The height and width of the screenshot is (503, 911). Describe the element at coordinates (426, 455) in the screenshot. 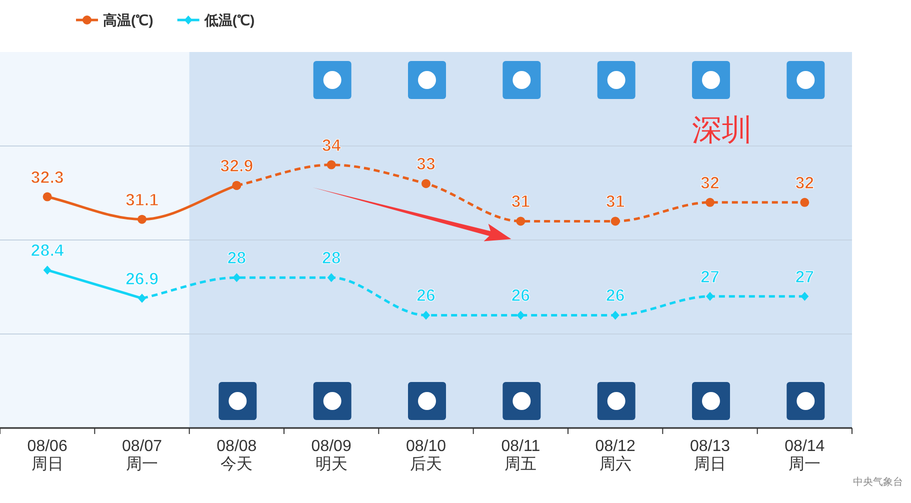

I see `x-tick-label: 08/10 后天` at that location.